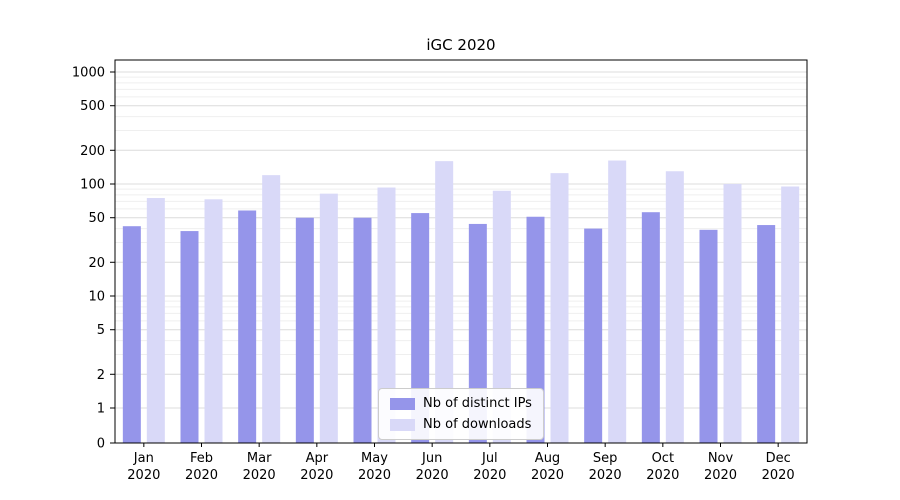  I want to click on legend-item-distinct-ips: Nb of distinct IPs, so click(461, 403).